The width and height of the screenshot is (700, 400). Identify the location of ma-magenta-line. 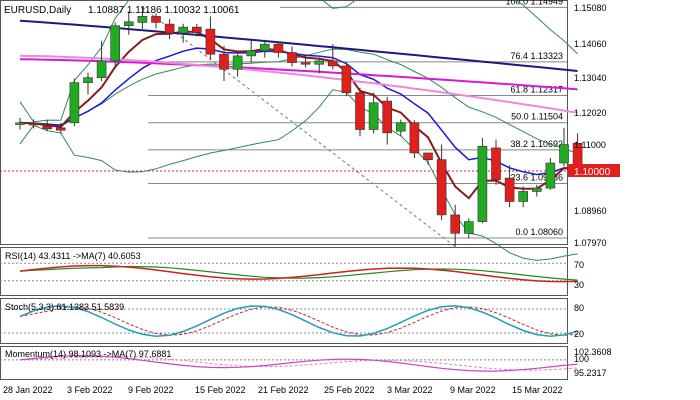
(298, 74).